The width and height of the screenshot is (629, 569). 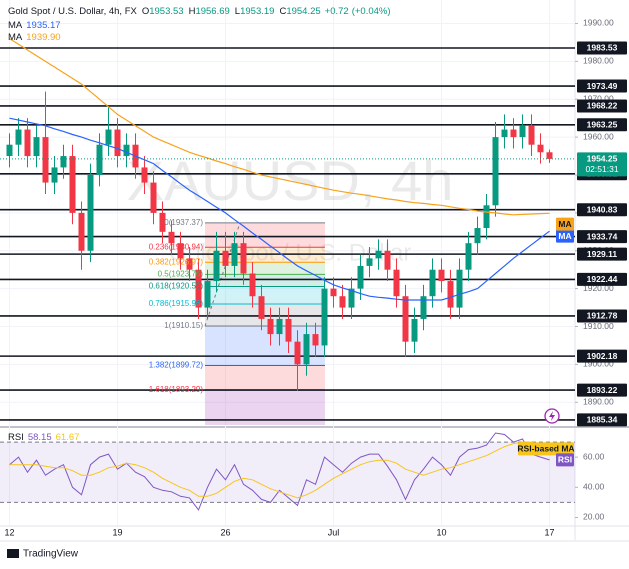 I want to click on level-badge: 1983.53, so click(x=602, y=48).